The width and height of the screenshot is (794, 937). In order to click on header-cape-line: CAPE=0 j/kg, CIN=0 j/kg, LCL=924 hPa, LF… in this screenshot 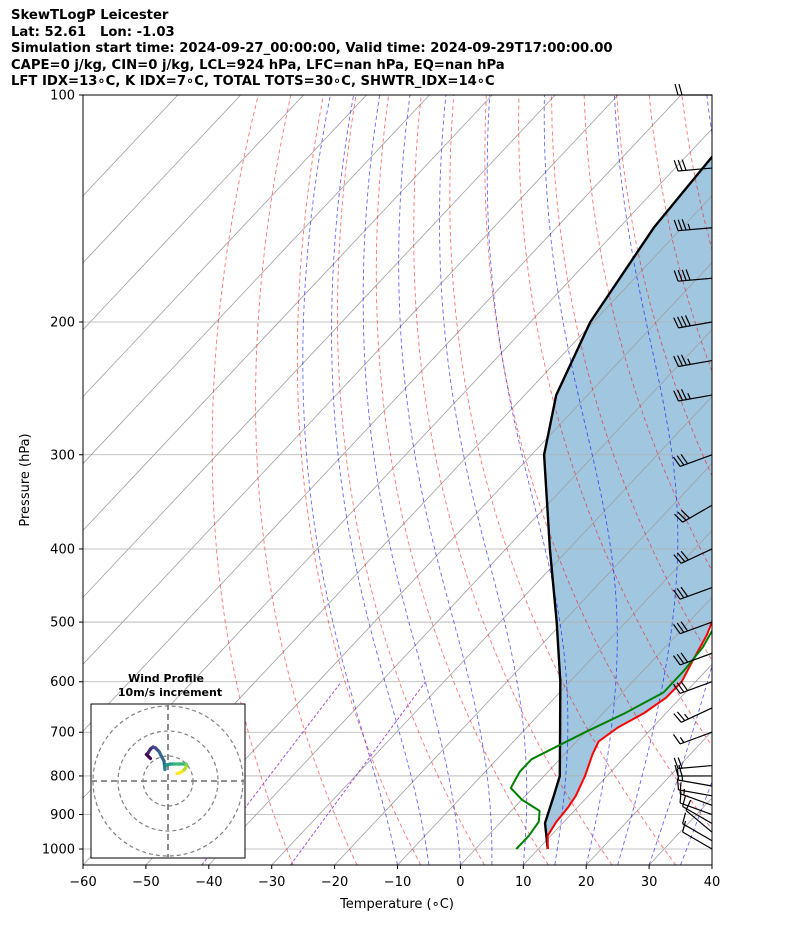, I will do `click(258, 65)`.